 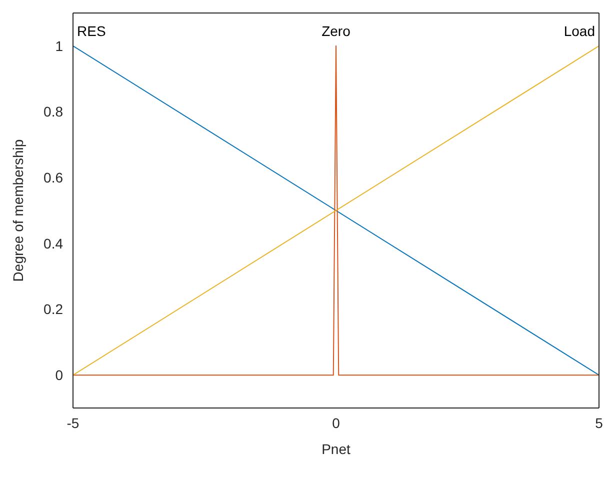 I want to click on series-label: RES, so click(x=91, y=30).